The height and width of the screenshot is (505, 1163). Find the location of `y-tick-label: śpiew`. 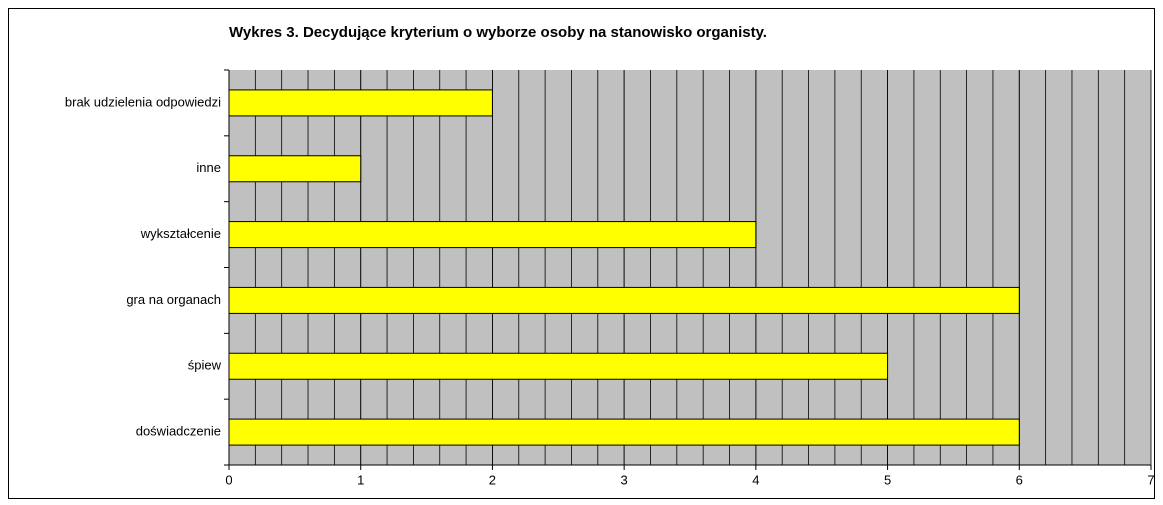

y-tick-label: śpiew is located at coordinates (205, 365).